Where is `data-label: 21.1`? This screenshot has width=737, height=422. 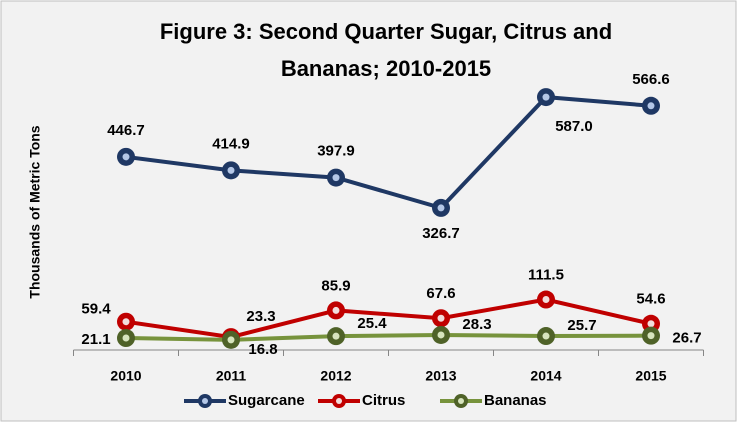 data-label: 21.1 is located at coordinates (95, 339).